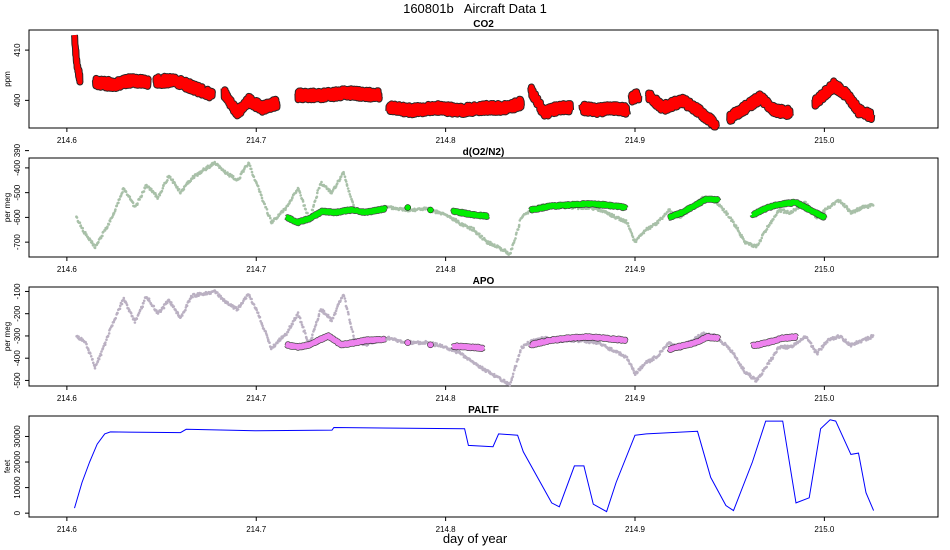  What do you see at coordinates (17, 313) in the screenshot?
I see `apo-y-tick-label: -200` at bounding box center [17, 313].